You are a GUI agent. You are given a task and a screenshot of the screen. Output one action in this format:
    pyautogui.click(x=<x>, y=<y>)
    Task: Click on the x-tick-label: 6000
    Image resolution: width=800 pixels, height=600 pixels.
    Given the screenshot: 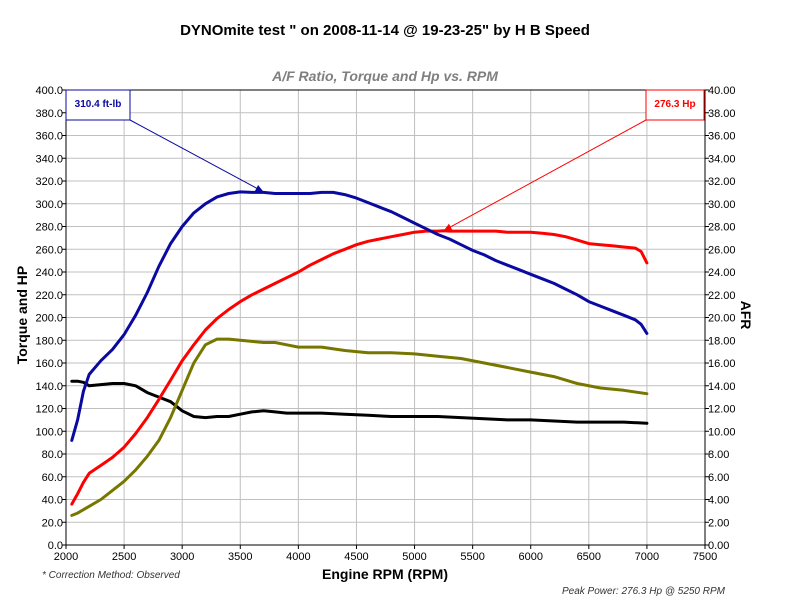 What is the action you would take?
    pyautogui.click(x=530, y=557)
    